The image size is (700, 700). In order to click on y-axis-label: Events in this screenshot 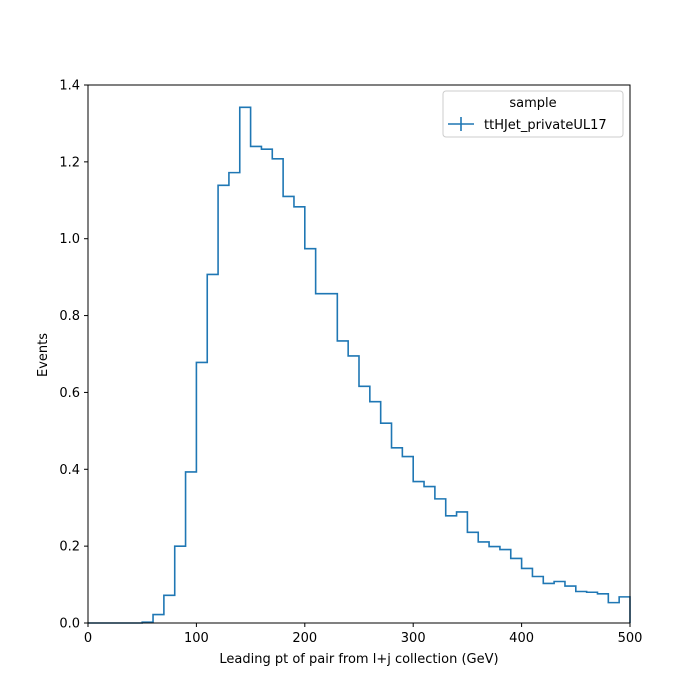, I will do `click(43, 355)`.